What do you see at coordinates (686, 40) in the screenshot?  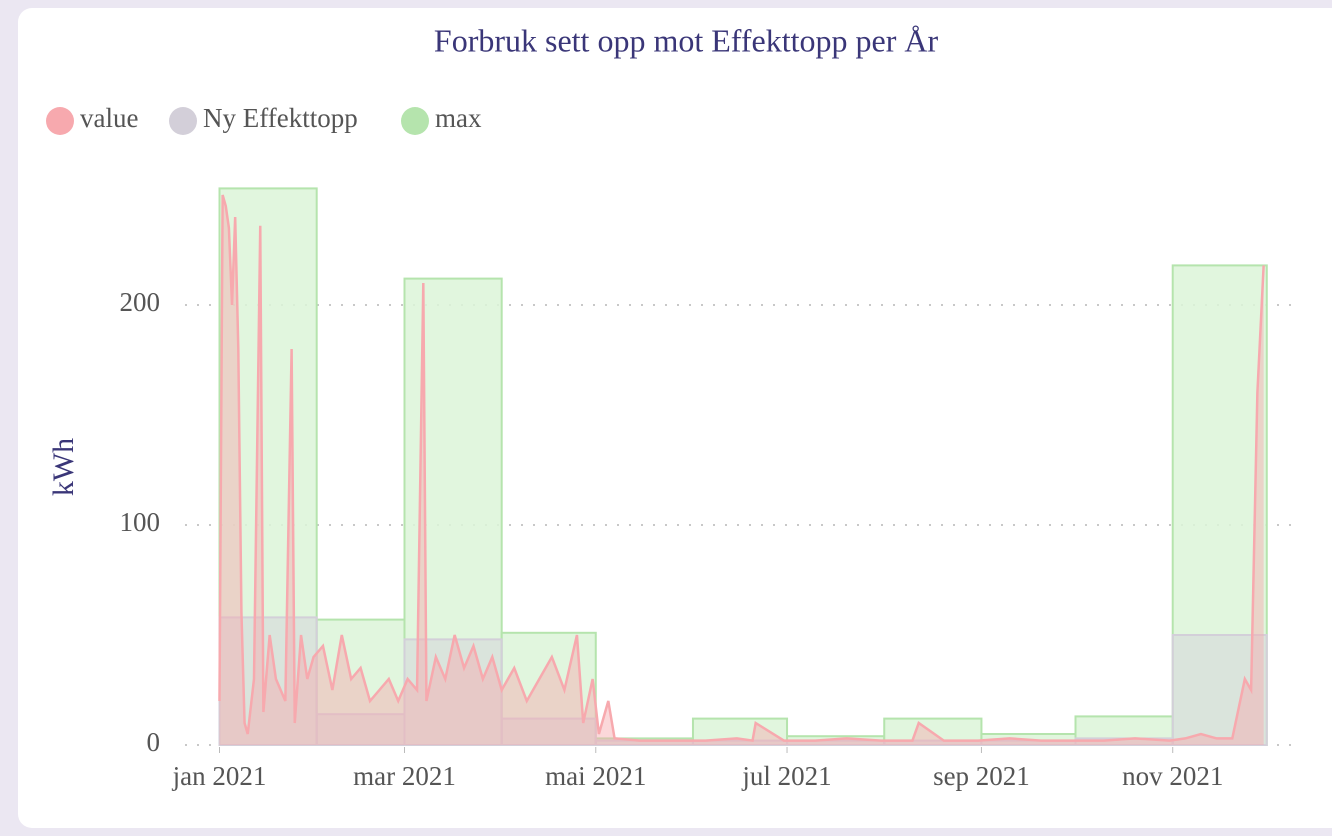 I see `chart-title: Forbruk sett opp mot Effekttopp per År` at bounding box center [686, 40].